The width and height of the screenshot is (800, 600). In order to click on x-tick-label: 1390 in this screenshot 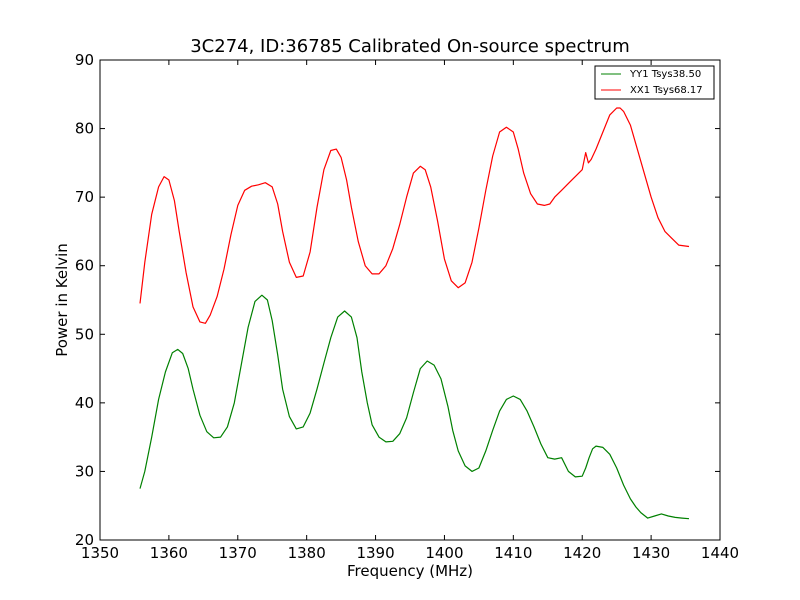, I will do `click(375, 553)`.